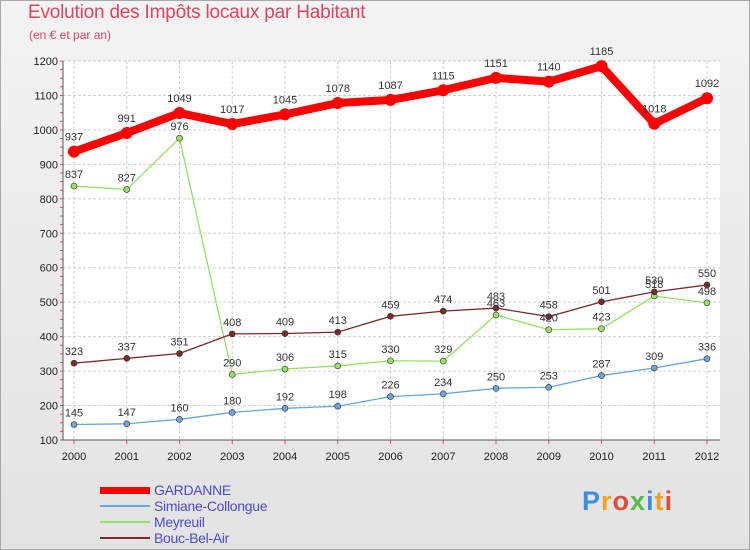 The width and height of the screenshot is (750, 550). I want to click on data-label: 290, so click(232, 364).